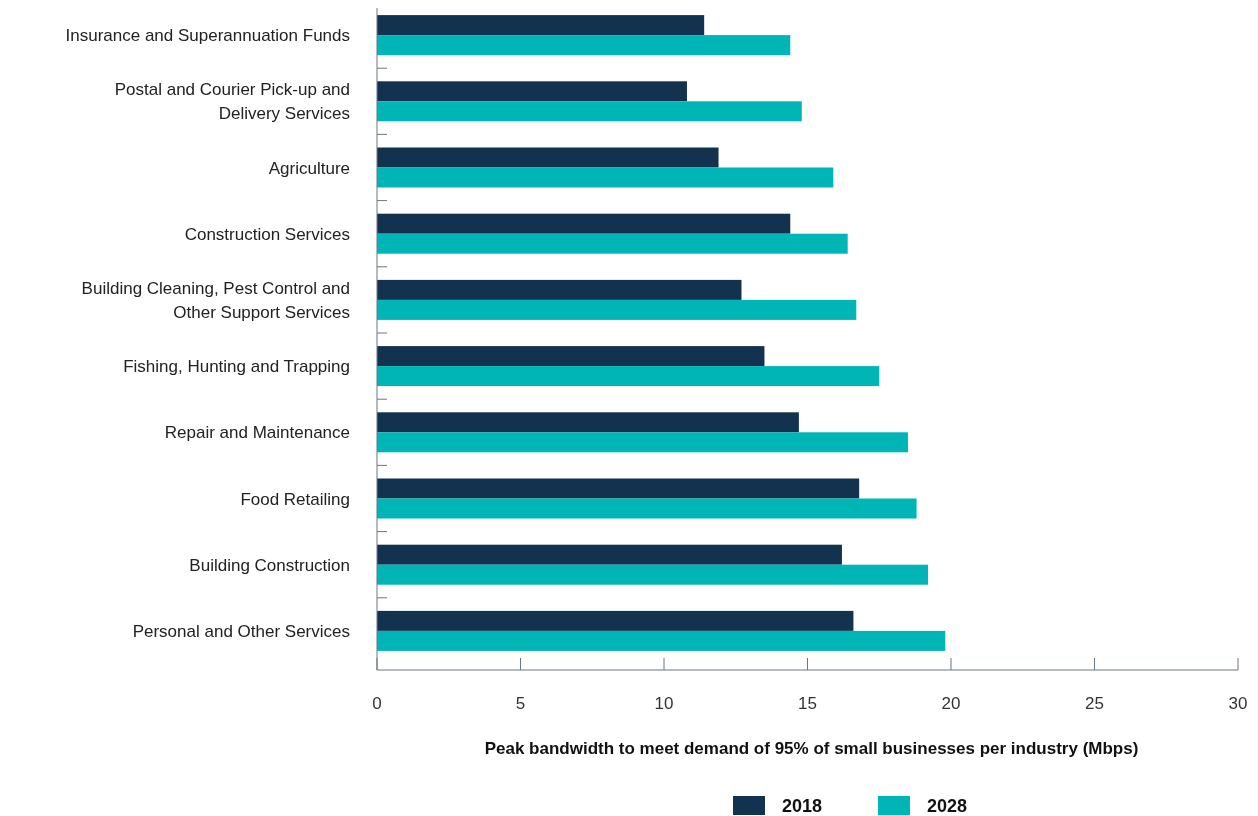 Image resolution: width=1258 pixels, height=816 pixels. Describe the element at coordinates (207, 36) in the screenshot. I see `y-tick-label: Insurance and Superannuation Funds` at that location.